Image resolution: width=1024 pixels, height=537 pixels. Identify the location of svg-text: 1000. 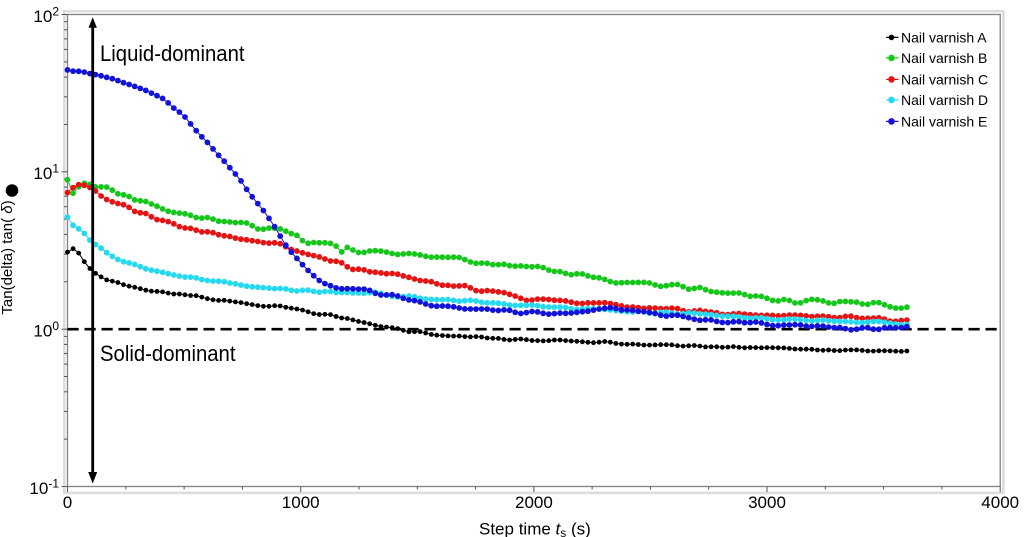
(301, 502).